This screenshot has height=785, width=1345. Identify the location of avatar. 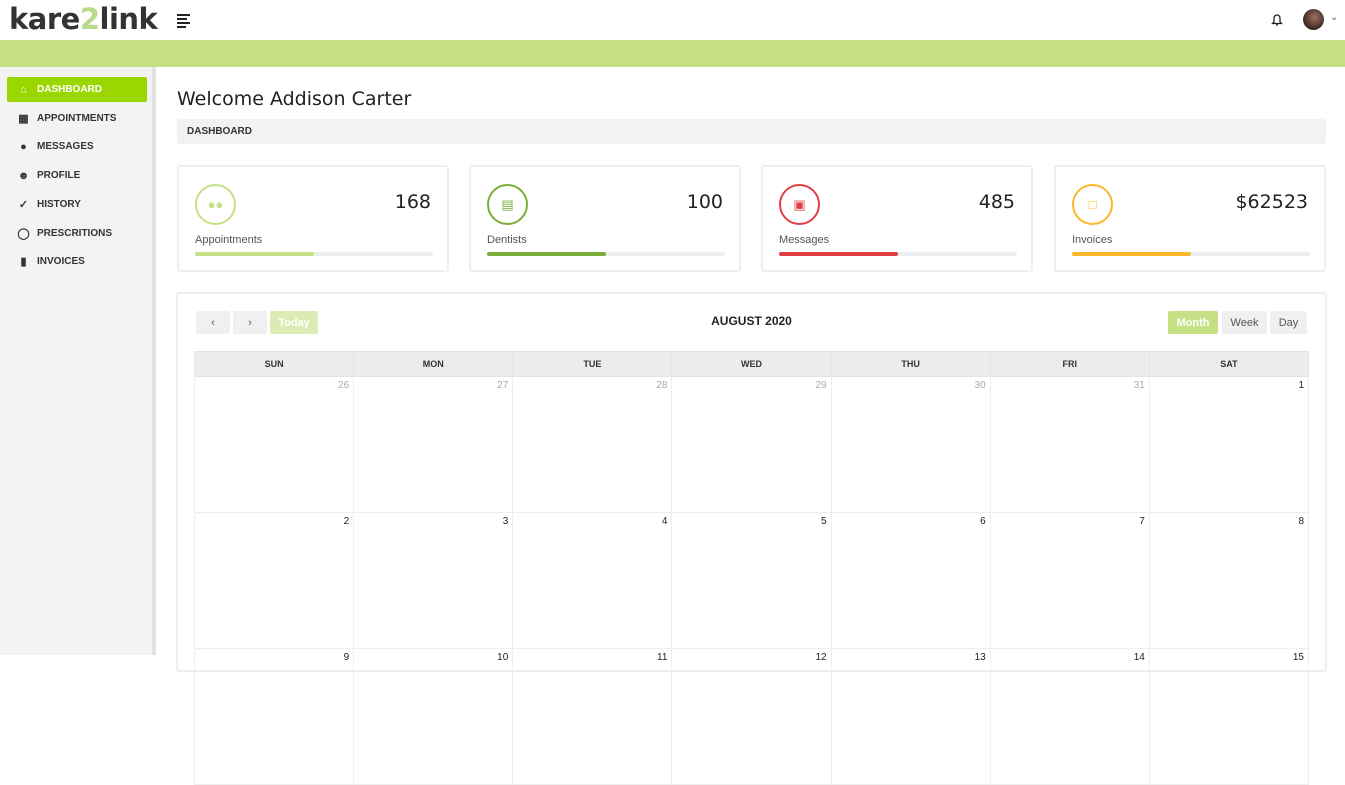
(1313, 19).